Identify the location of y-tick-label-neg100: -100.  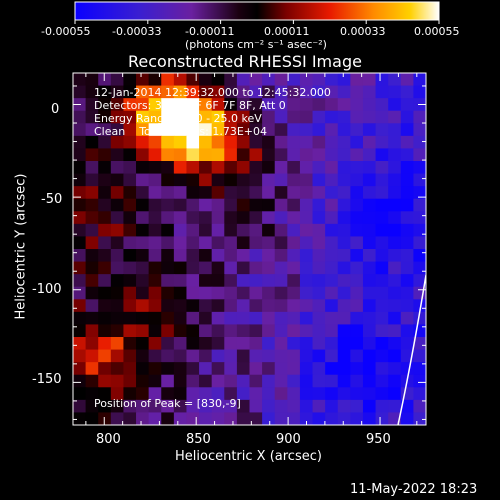
(47, 289).